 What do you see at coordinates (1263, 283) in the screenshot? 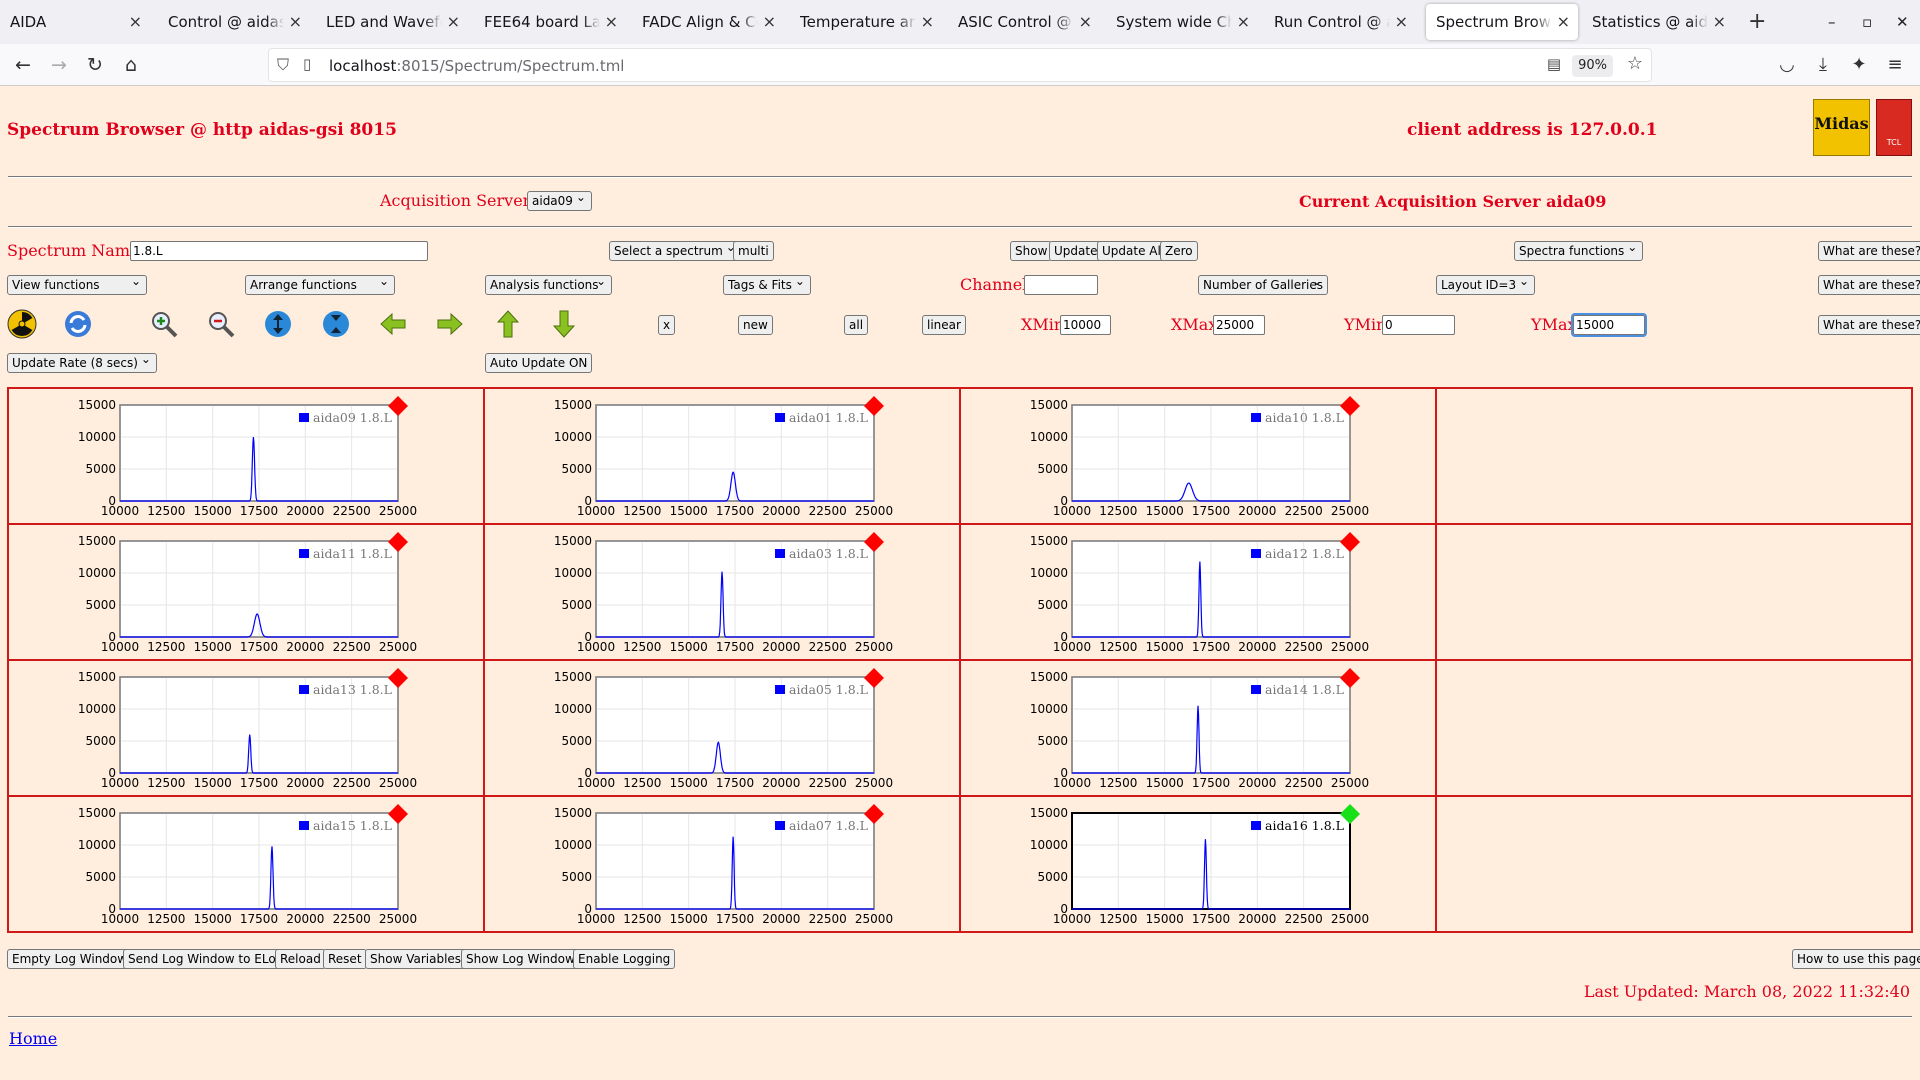
I see `number-of-galleries-dropdown: Number of Galleries` at bounding box center [1263, 283].